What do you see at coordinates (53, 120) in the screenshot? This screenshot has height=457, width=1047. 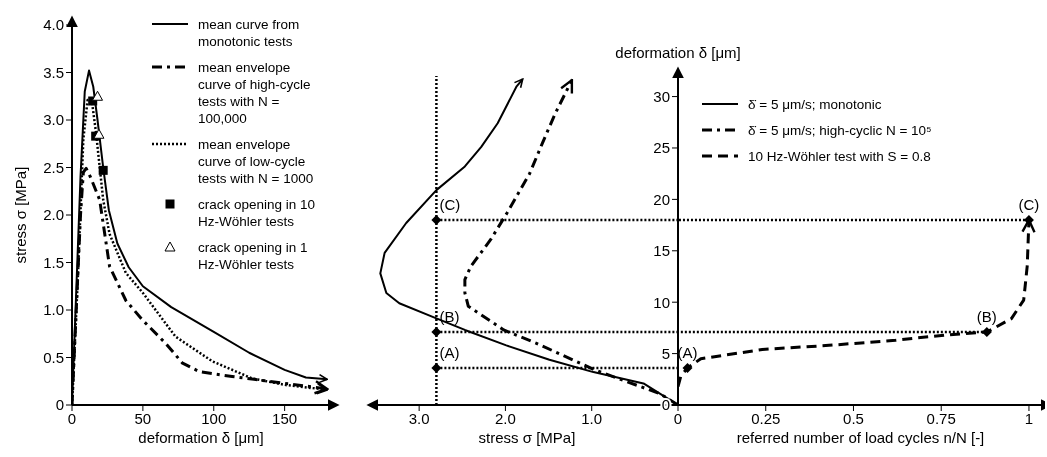 I see `y-tick-label: 3.0` at bounding box center [53, 120].